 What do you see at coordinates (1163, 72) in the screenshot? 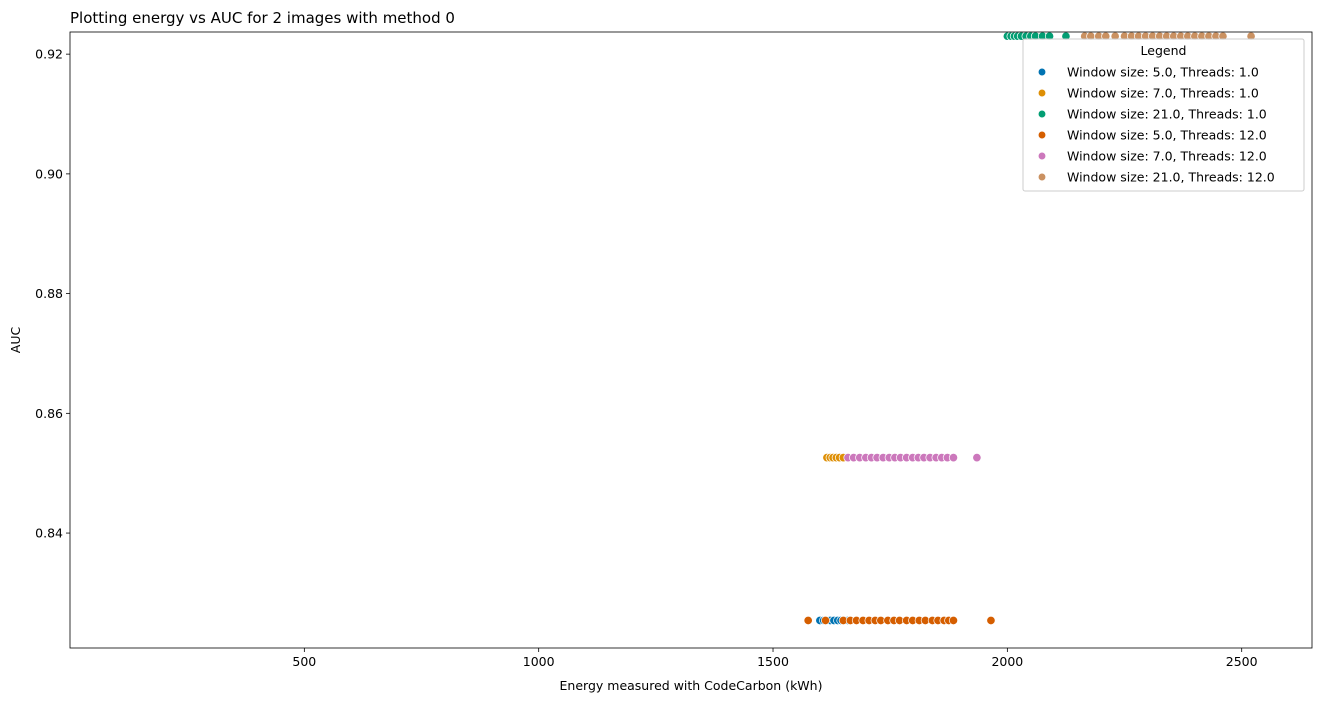
I see `legend-entry-label: Window size: 5.0, Threads: 1.0` at bounding box center [1163, 72].